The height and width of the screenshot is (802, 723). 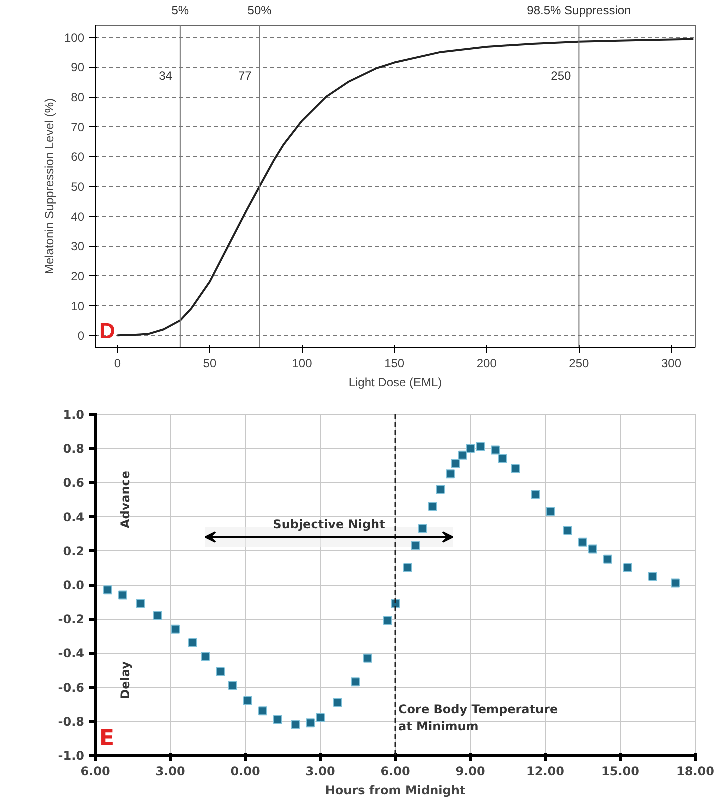 What do you see at coordinates (71, 619) in the screenshot?
I see `y-tick-label: -0.2` at bounding box center [71, 619].